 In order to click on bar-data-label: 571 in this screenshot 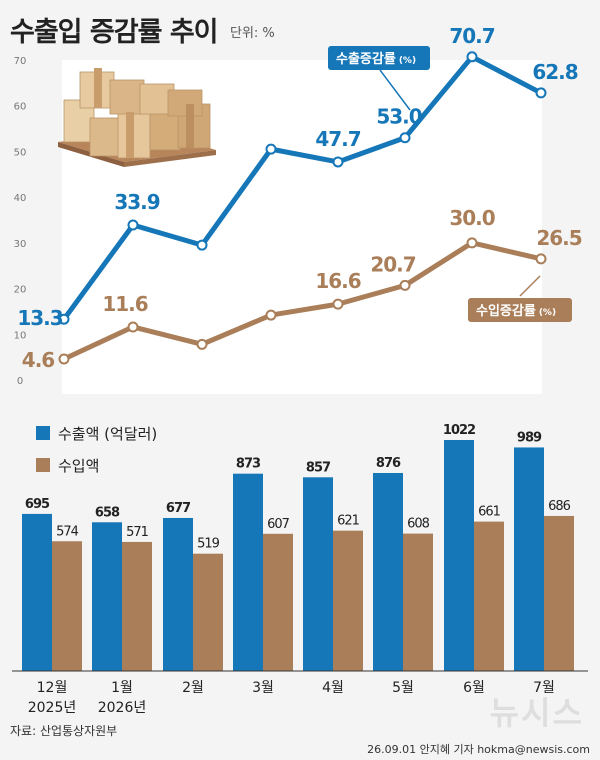, I will do `click(137, 532)`.